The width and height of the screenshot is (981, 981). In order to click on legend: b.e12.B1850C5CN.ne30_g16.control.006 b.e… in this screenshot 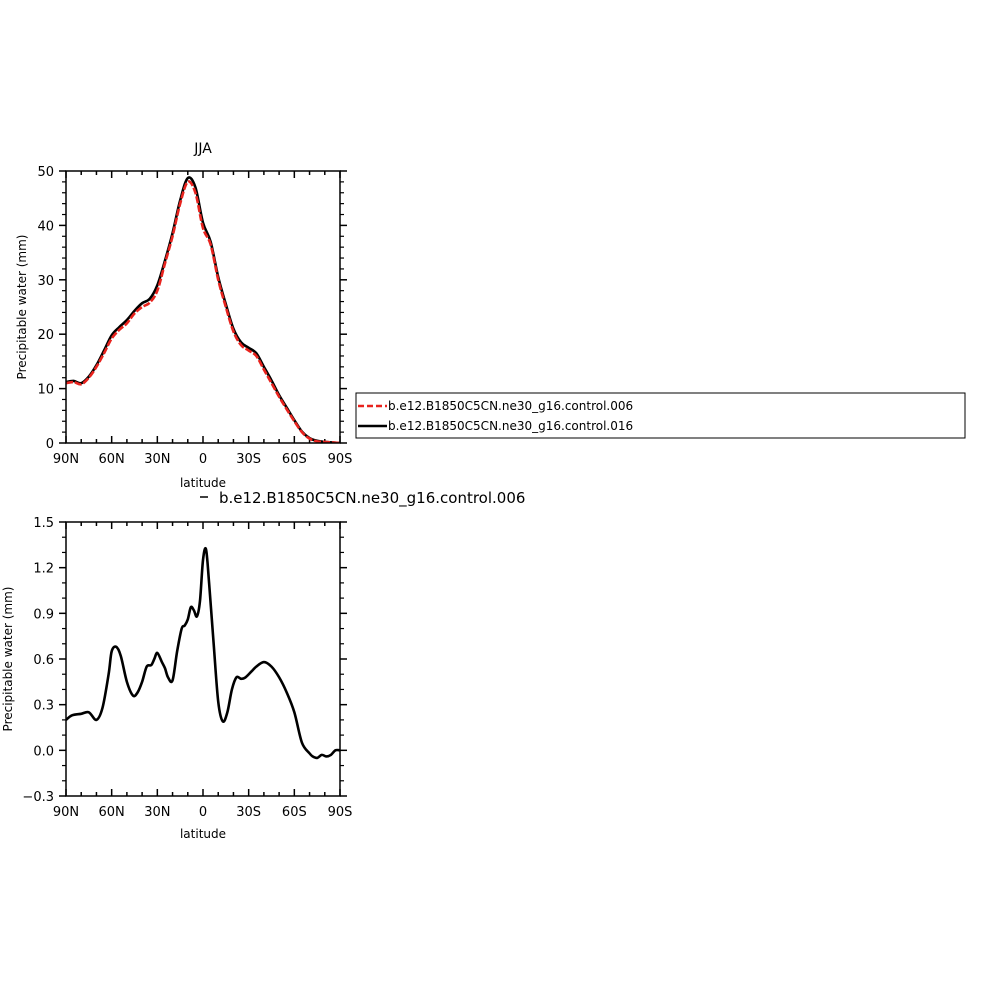, I will do `click(660, 415)`.